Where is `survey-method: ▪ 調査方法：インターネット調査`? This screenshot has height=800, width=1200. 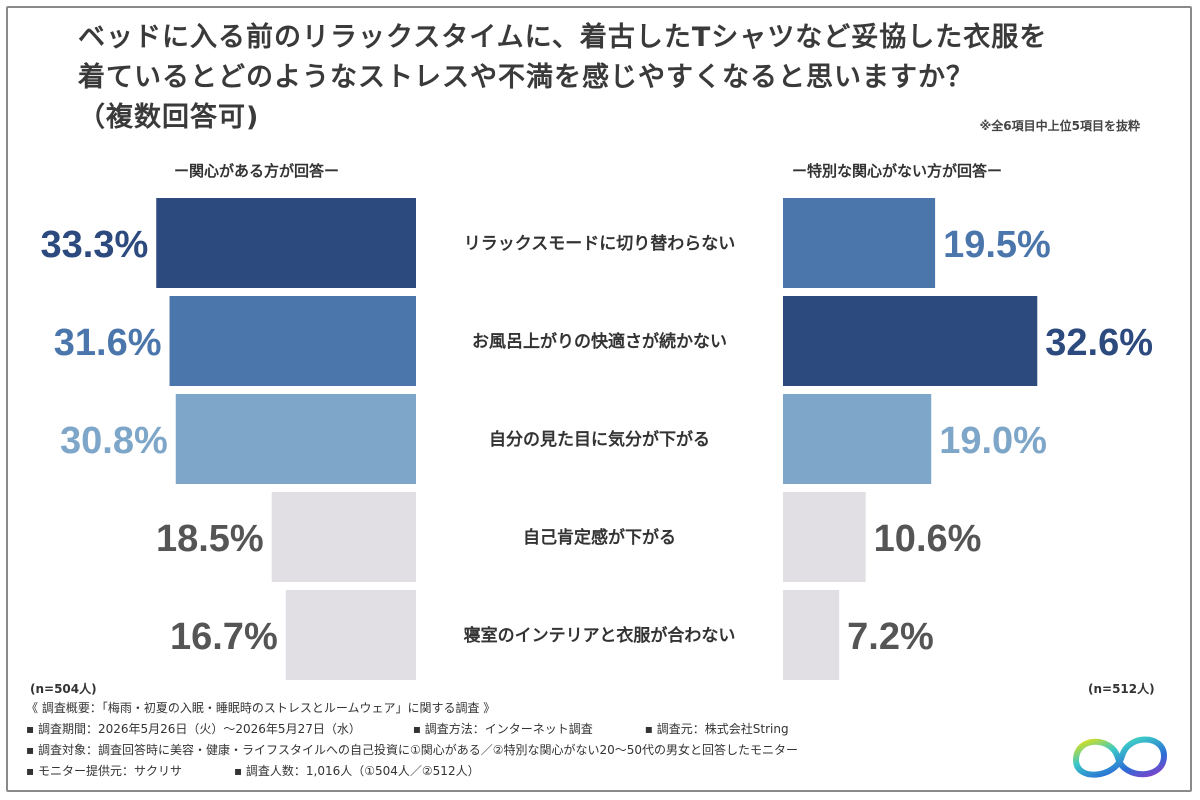
survey-method: ▪ 調査方法：インターネット調査 is located at coordinates (502, 729).